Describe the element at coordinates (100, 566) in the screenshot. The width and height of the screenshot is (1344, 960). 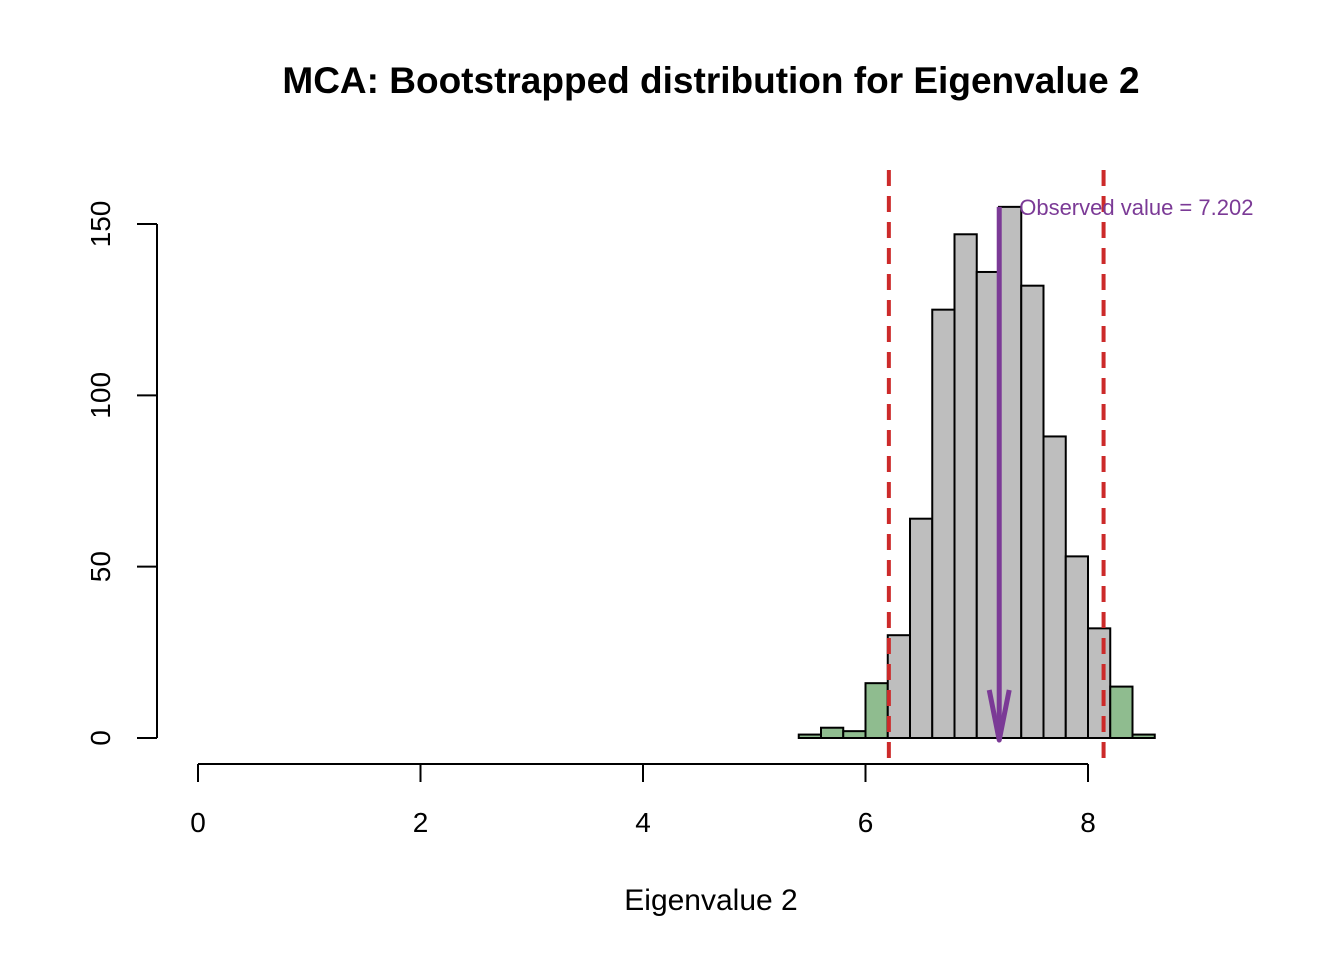
I see `y-tick-label: 50` at that location.